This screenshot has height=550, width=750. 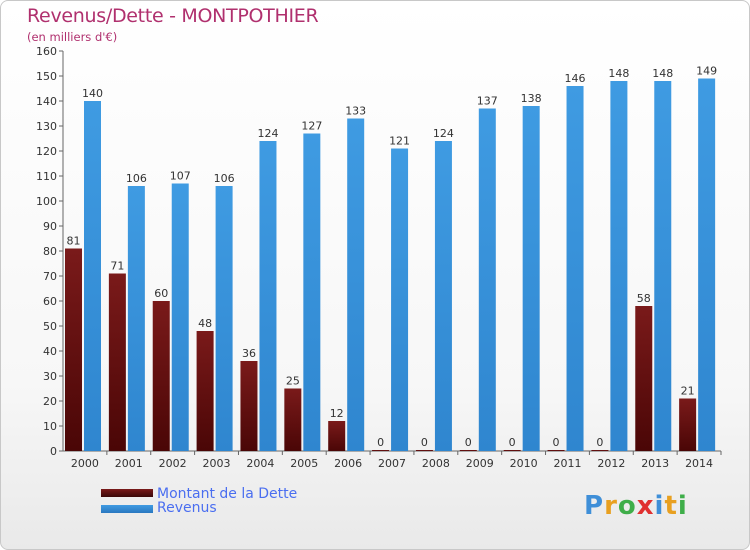 I want to click on y-tick-label: 50, so click(x=50, y=326).